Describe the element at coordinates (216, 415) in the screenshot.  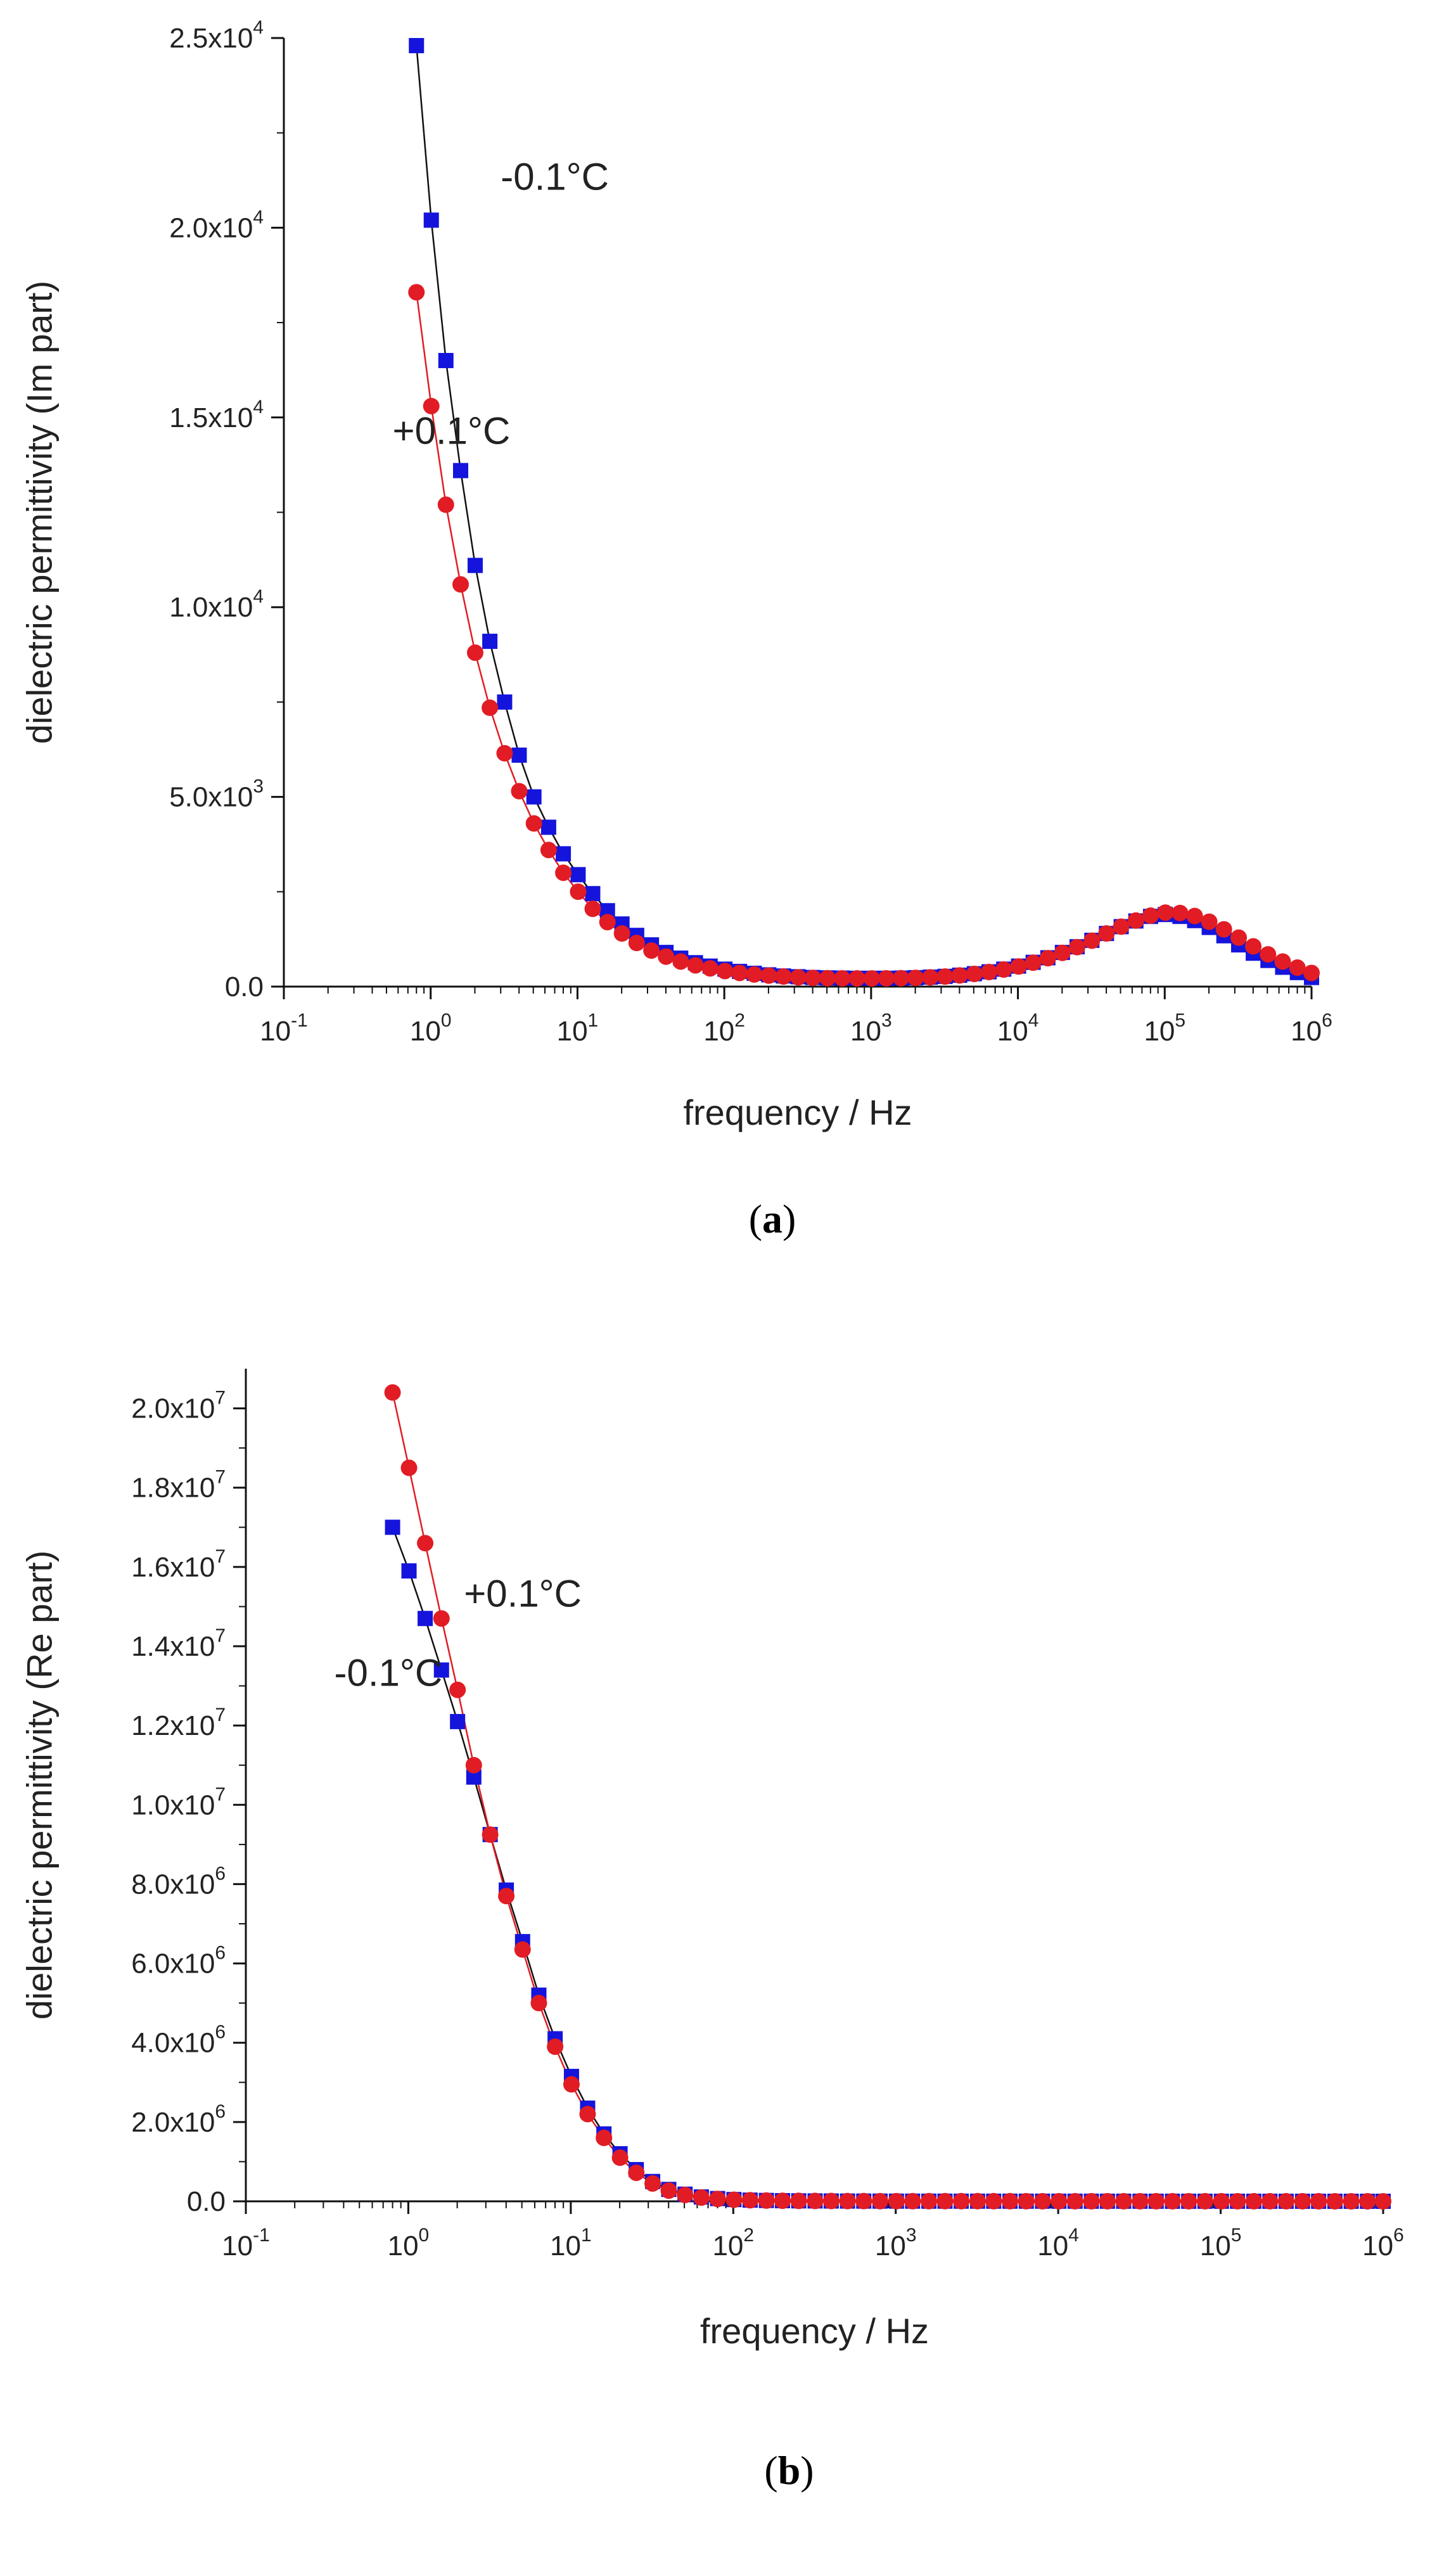
I see `y-tick-label: 1.5x10⁴` at that location.